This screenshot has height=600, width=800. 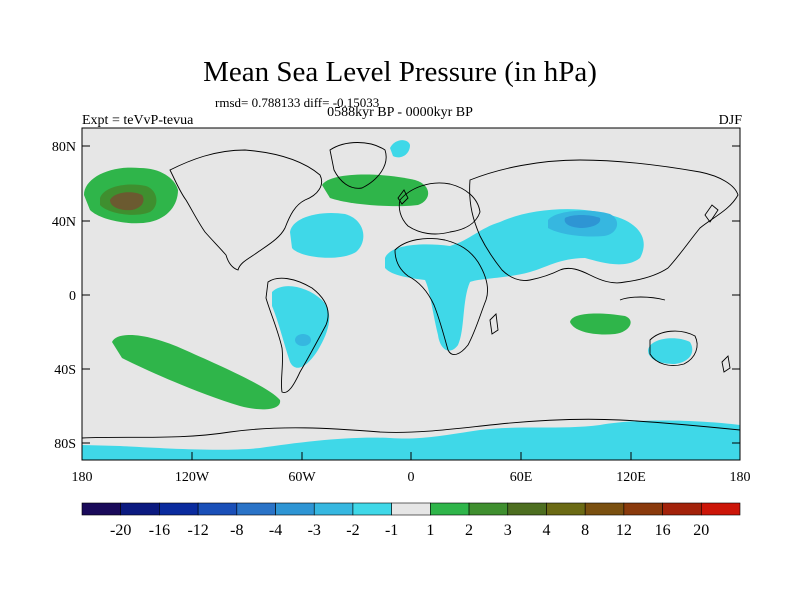 I want to click on colorbar-label: 1, so click(x=430, y=530).